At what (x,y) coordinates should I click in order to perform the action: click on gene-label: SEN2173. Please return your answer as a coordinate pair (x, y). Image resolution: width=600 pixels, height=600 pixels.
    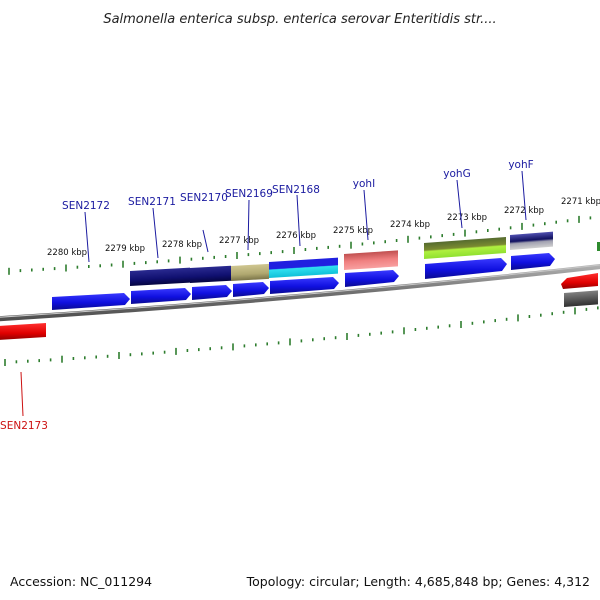
    Looking at the image, I should click on (24, 426).